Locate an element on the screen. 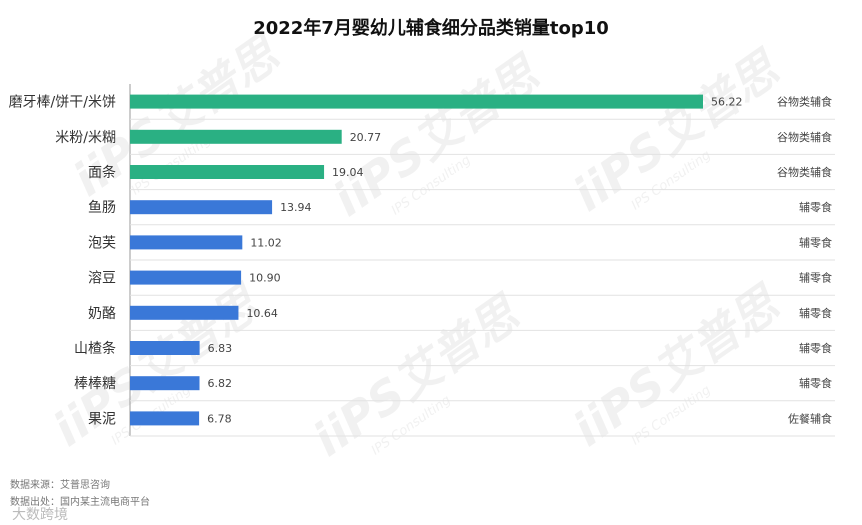  value-label: 10.90 is located at coordinates (265, 278).